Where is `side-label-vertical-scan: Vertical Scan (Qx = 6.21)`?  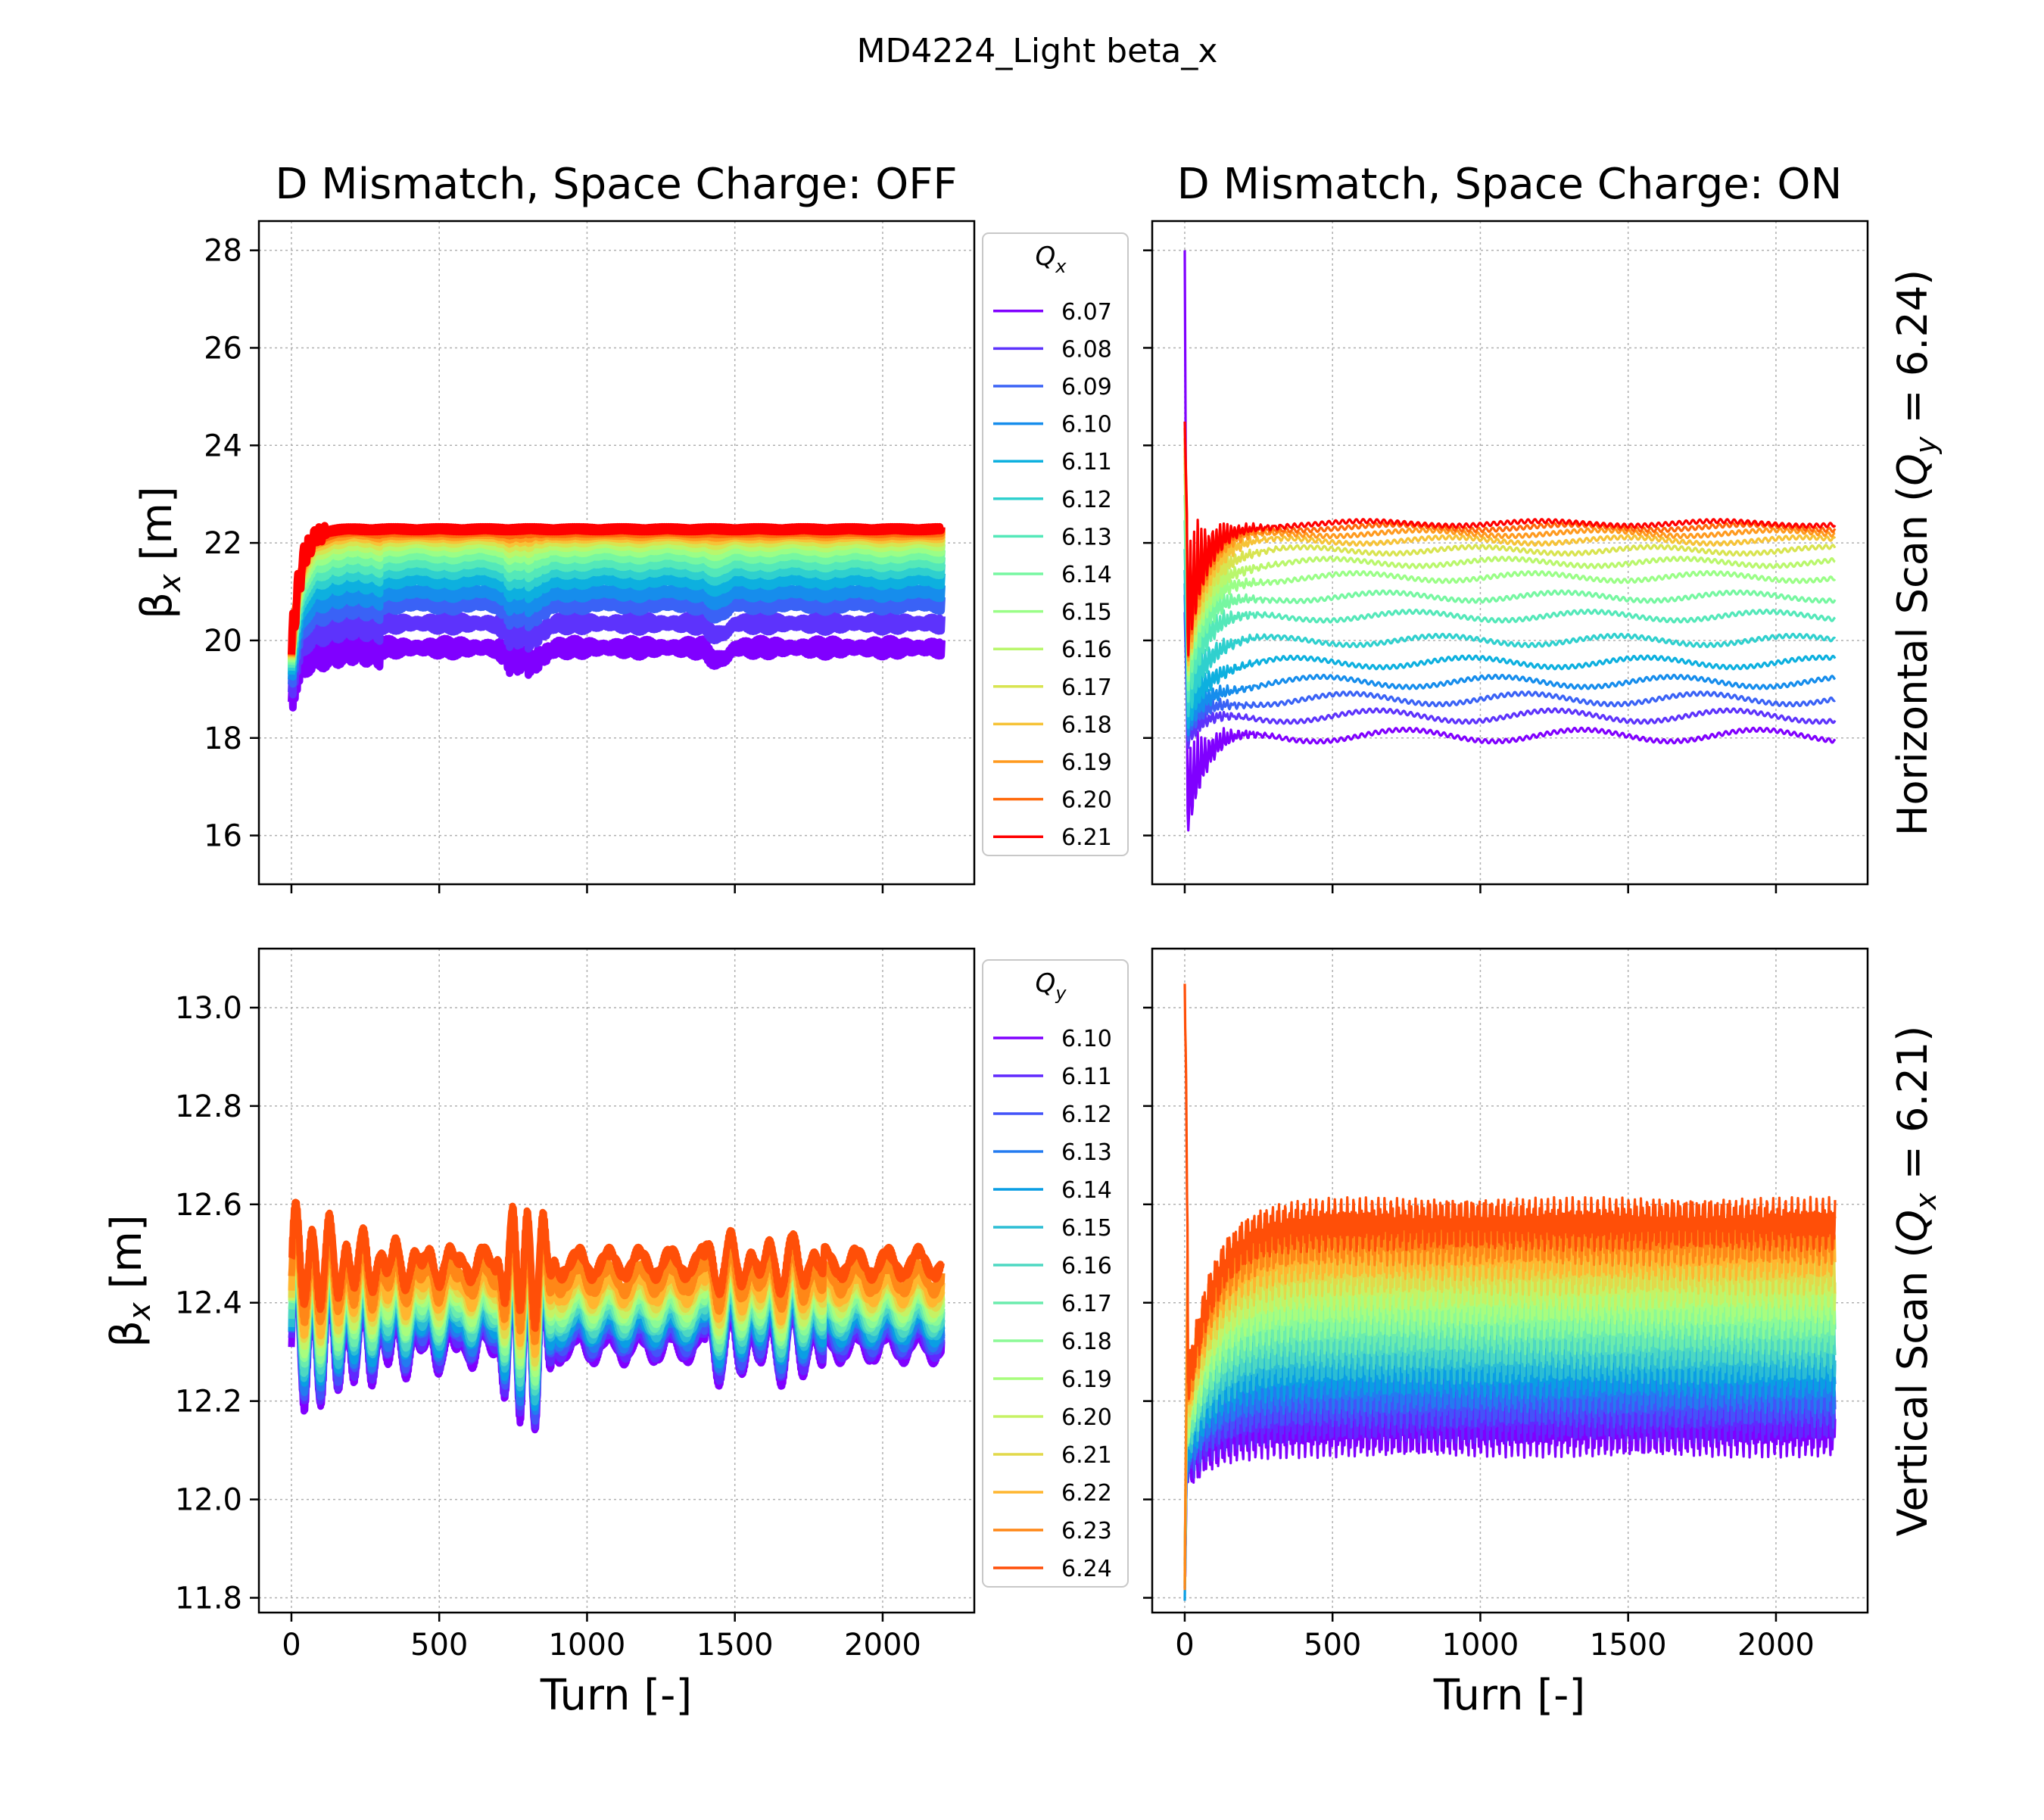
side-label-vertical-scan: Vertical Scan (Qx = 6.21) is located at coordinates (1916, 1281).